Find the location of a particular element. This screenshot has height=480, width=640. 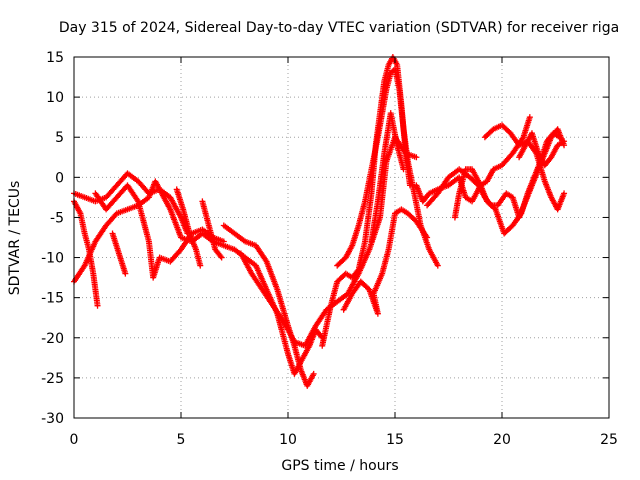

y-tick-label: -10 is located at coordinates (52, 259).